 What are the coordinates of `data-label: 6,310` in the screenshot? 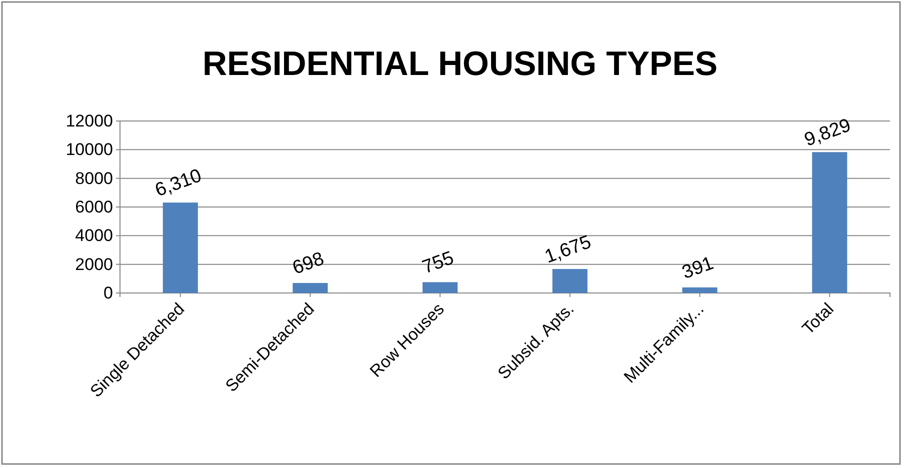 It's located at (178, 183).